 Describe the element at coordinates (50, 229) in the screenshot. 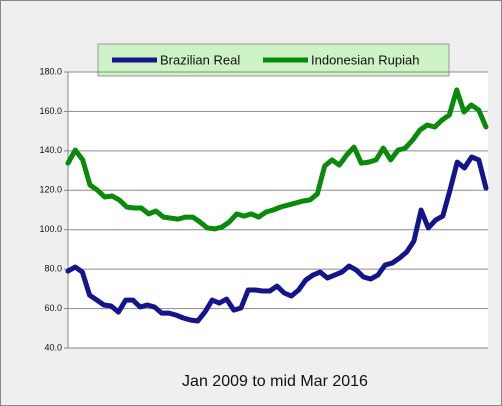

I see `y-tick-label: 100.0` at that location.